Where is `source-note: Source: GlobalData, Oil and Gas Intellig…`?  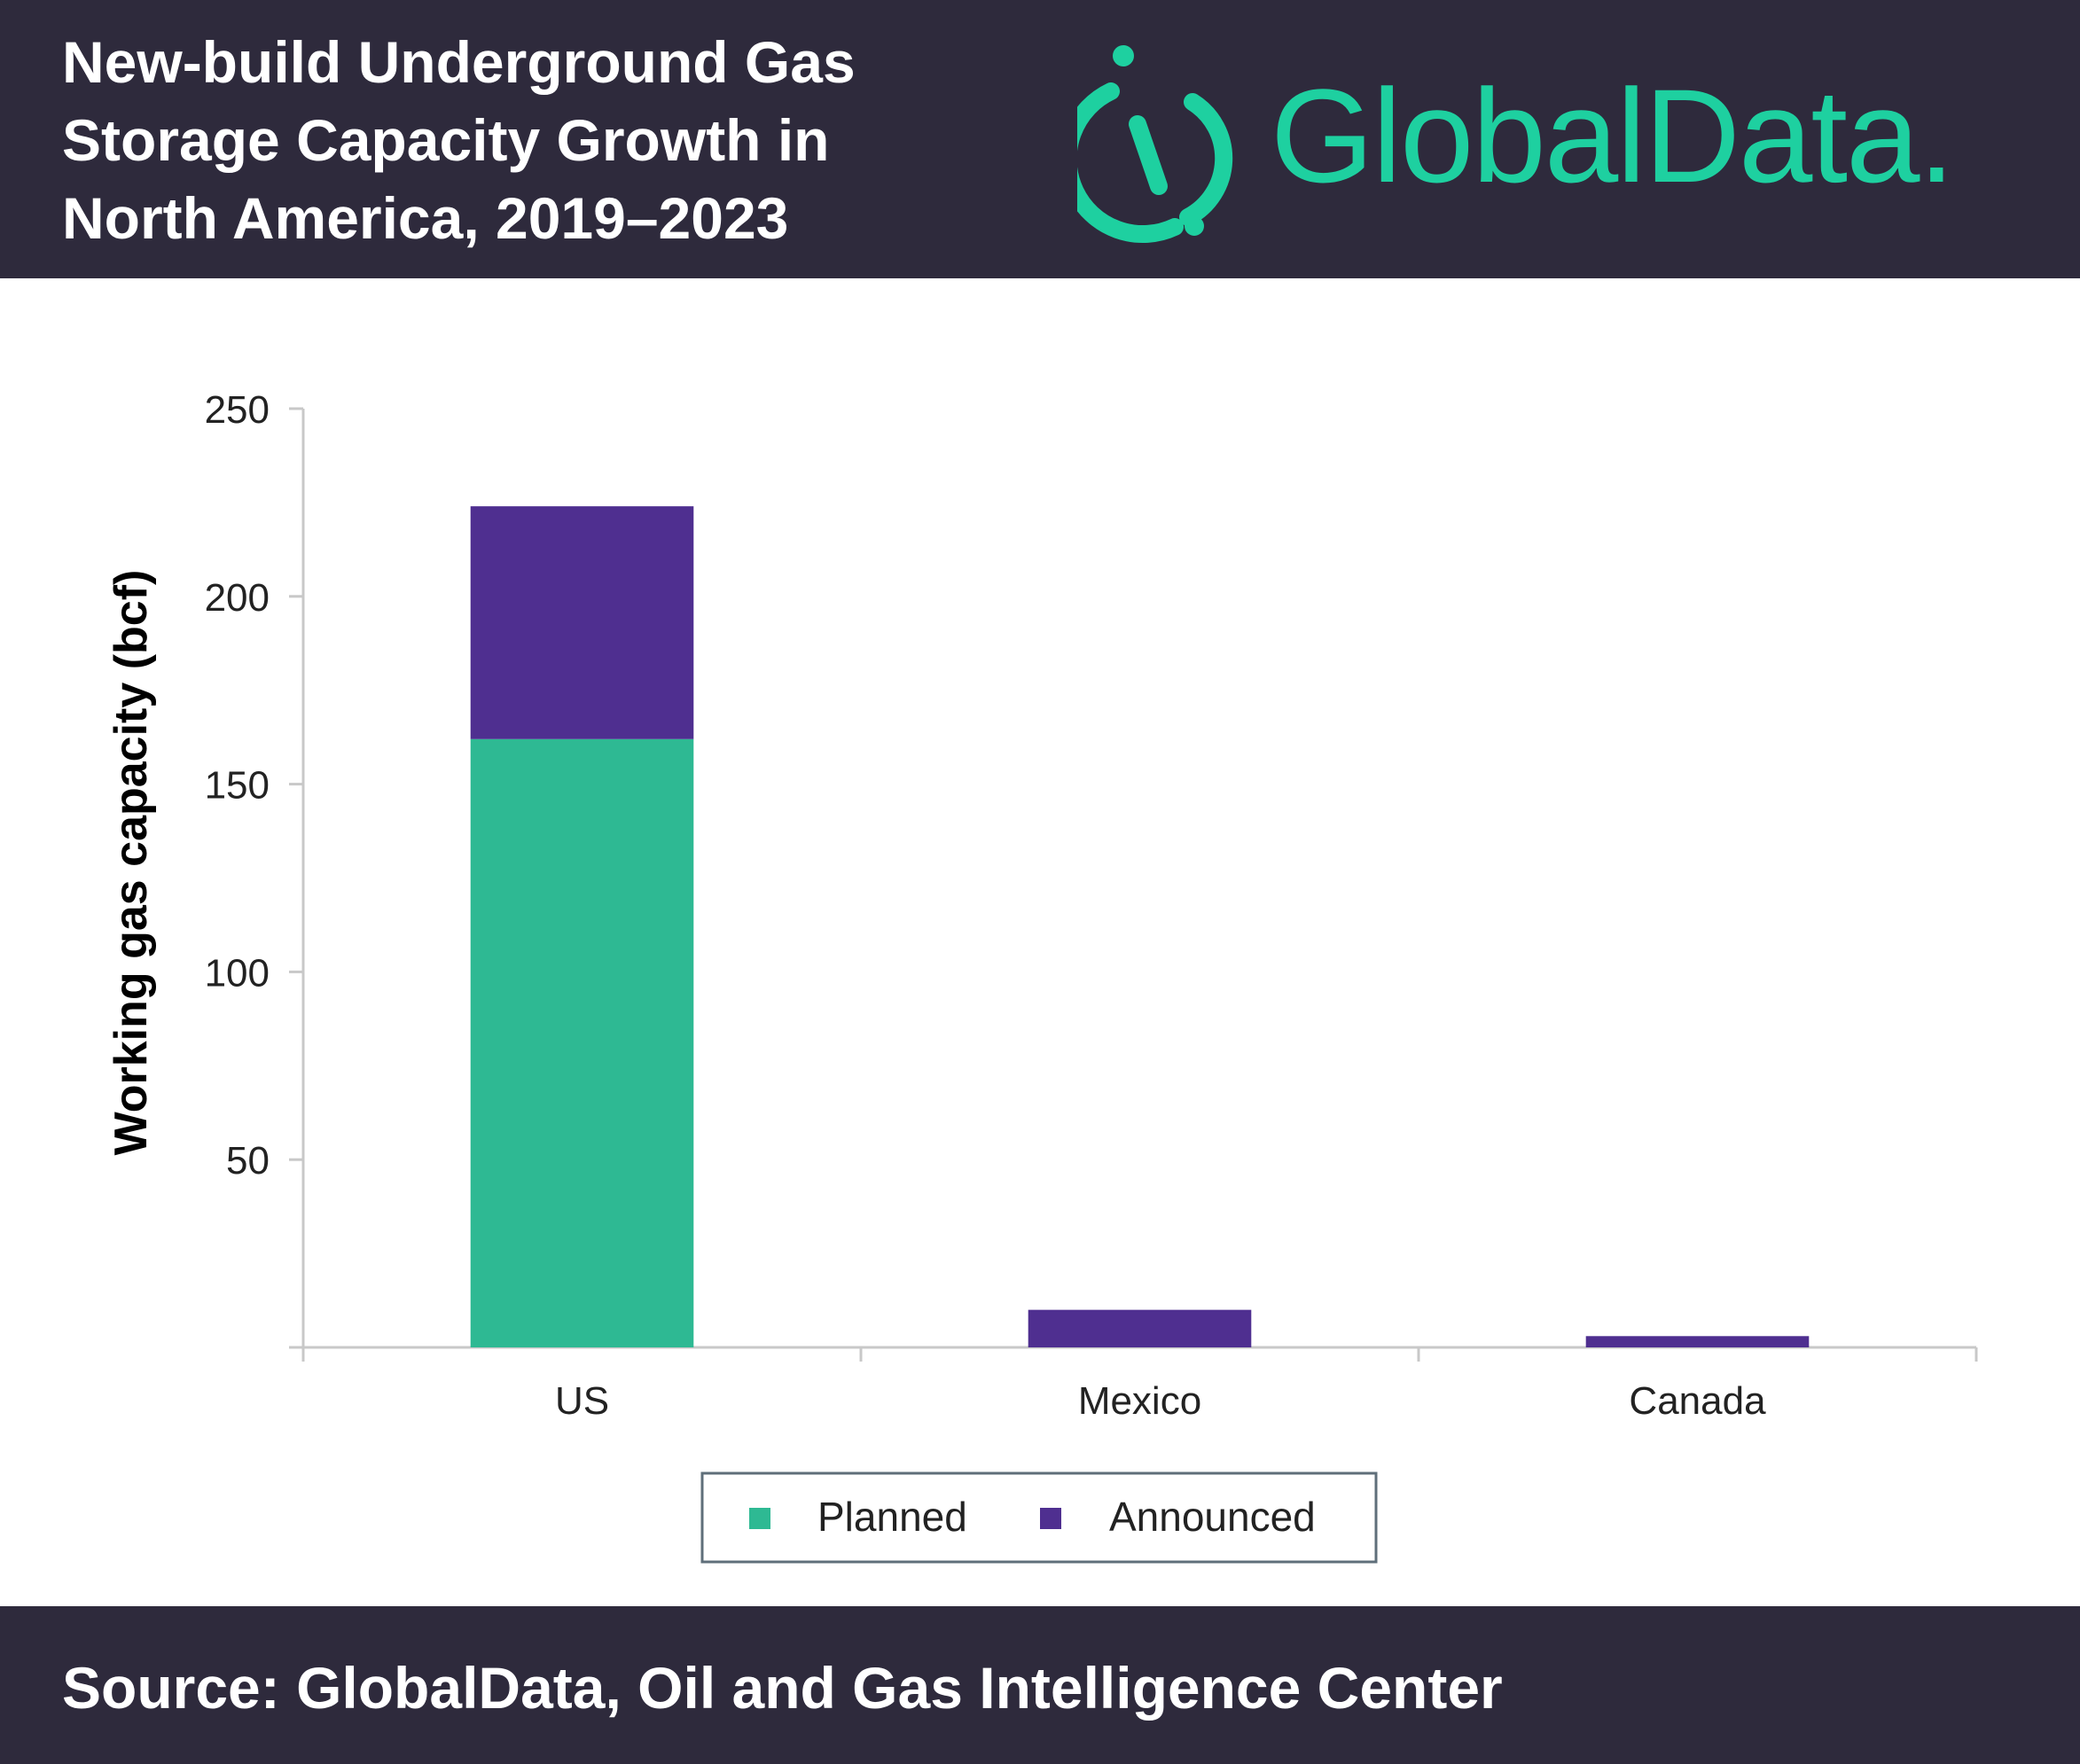
source-note: Source: GlobalData, Oil and Gas Intellig… is located at coordinates (782, 1688).